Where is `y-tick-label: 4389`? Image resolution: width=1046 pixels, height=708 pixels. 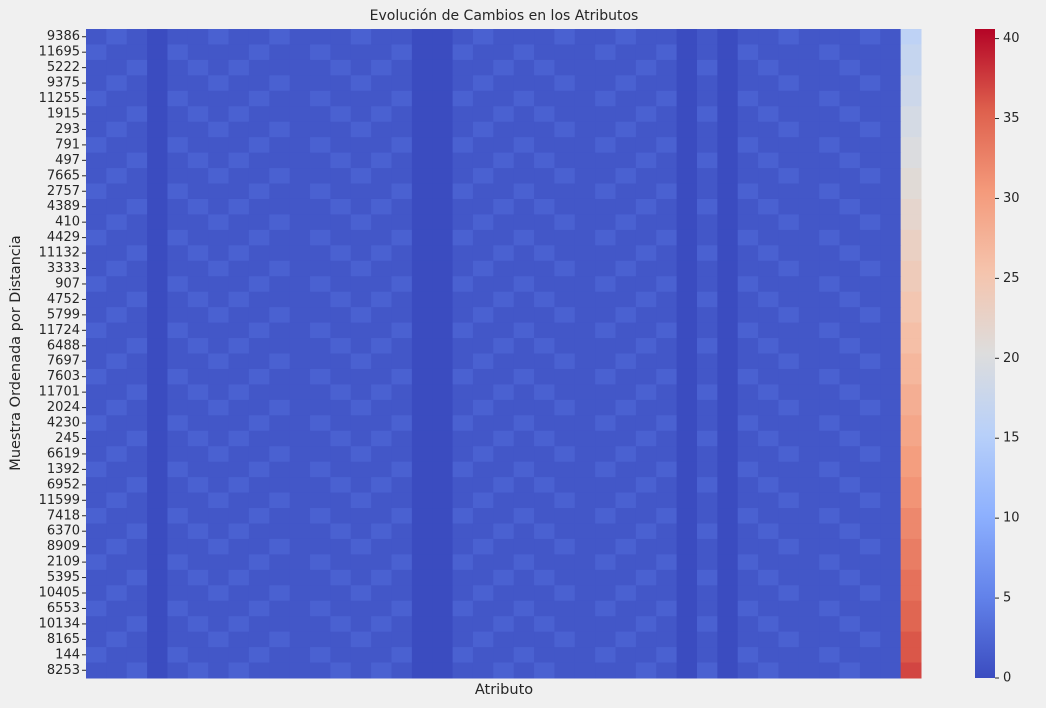
y-tick-label: 4389 is located at coordinates (63, 206).